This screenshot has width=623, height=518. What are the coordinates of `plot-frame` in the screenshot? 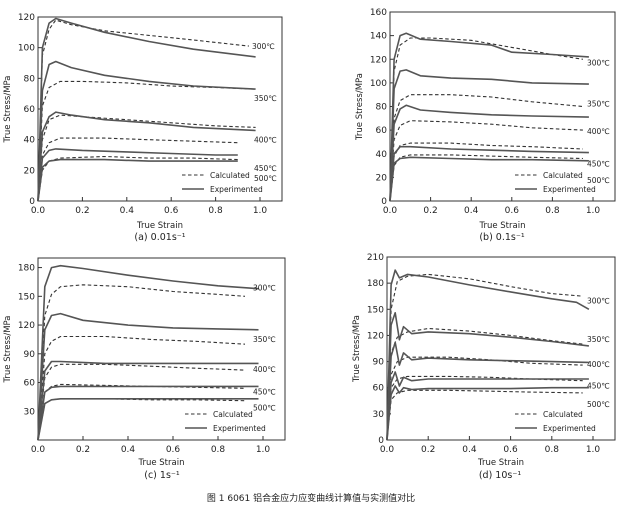 It's located at (161, 349).